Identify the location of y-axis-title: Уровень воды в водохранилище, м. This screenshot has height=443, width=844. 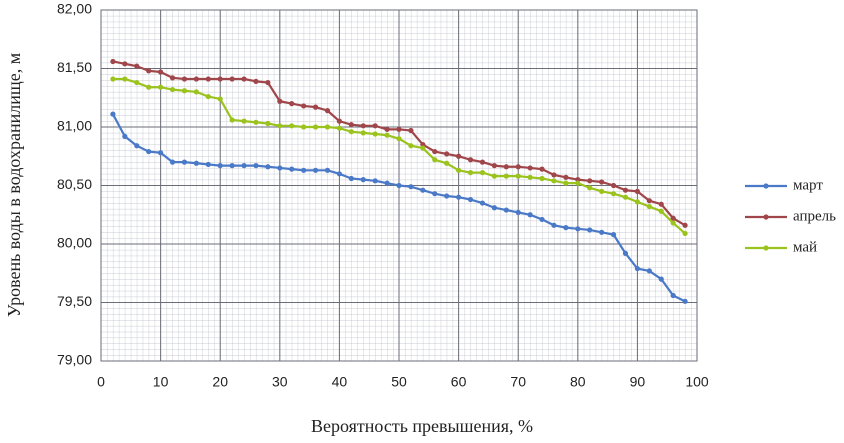
(14, 185).